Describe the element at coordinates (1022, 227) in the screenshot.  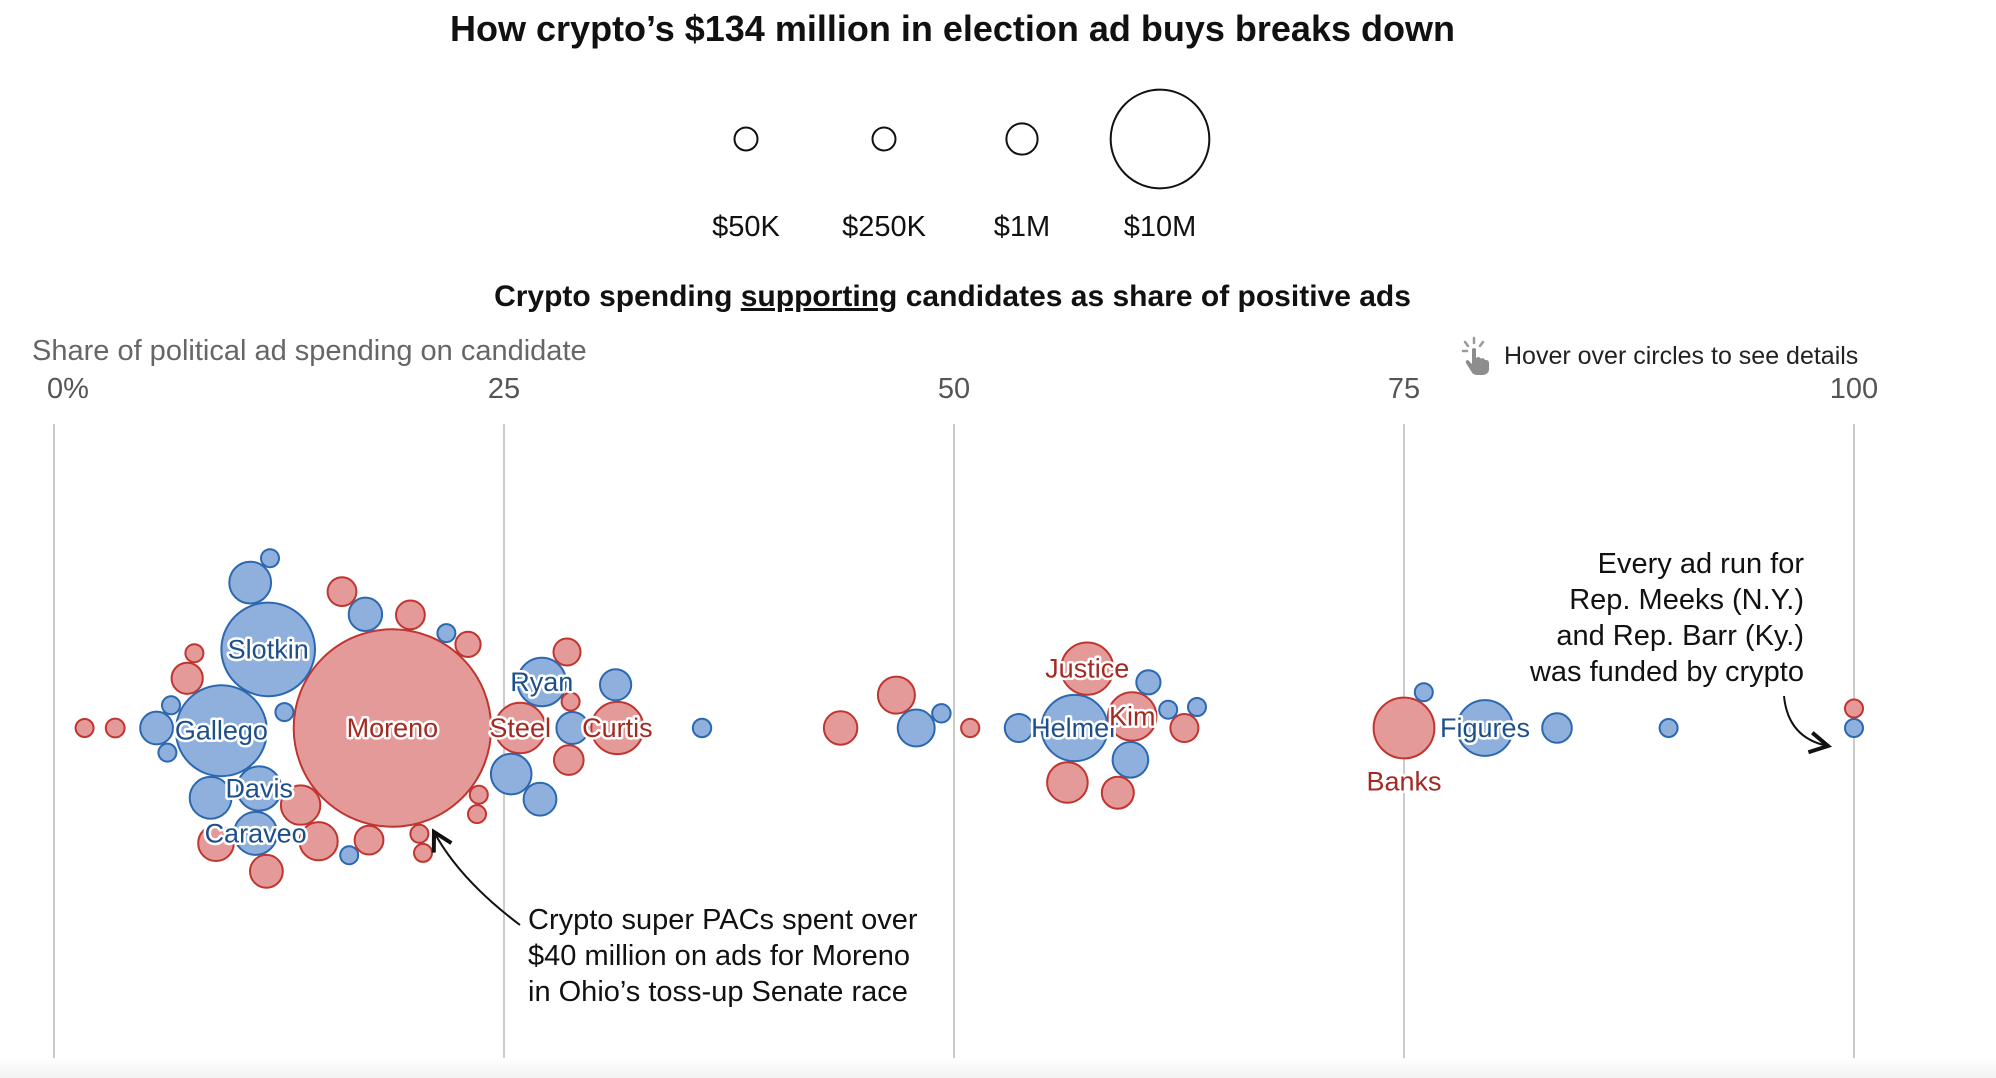
I see `legend-size-label: $1M` at that location.